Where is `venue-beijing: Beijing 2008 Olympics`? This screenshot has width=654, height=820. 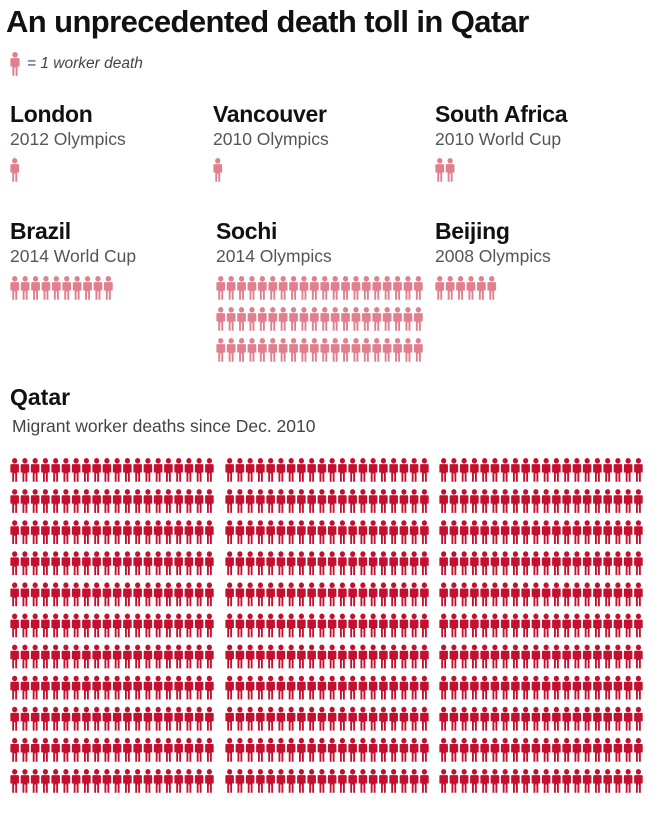
venue-beijing: Beijing 2008 Olympics is located at coordinates (493, 242).